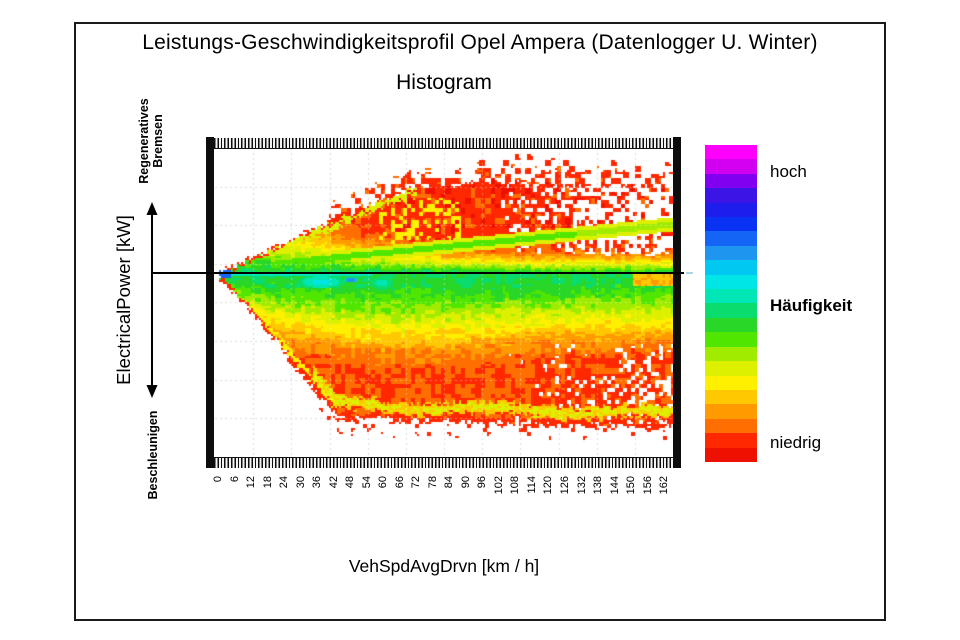 This screenshot has width=960, height=640. I want to click on x-tick-label: 126, so click(565, 485).